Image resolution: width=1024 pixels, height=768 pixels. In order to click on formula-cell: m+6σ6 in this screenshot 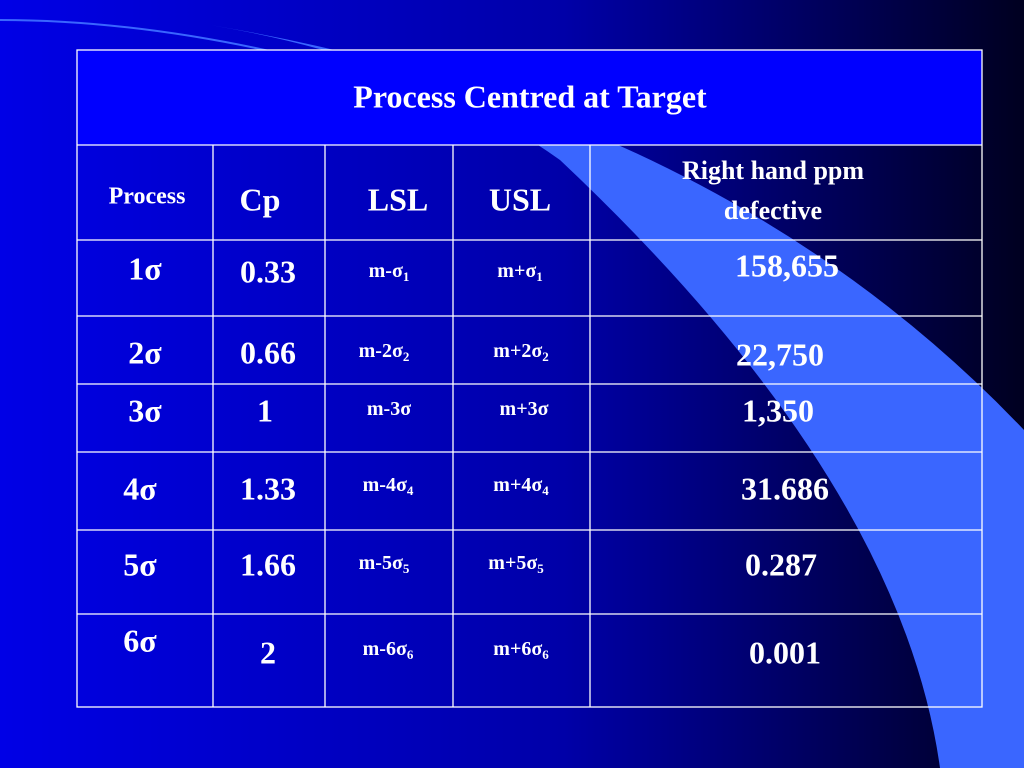, I will do `click(521, 650)`.